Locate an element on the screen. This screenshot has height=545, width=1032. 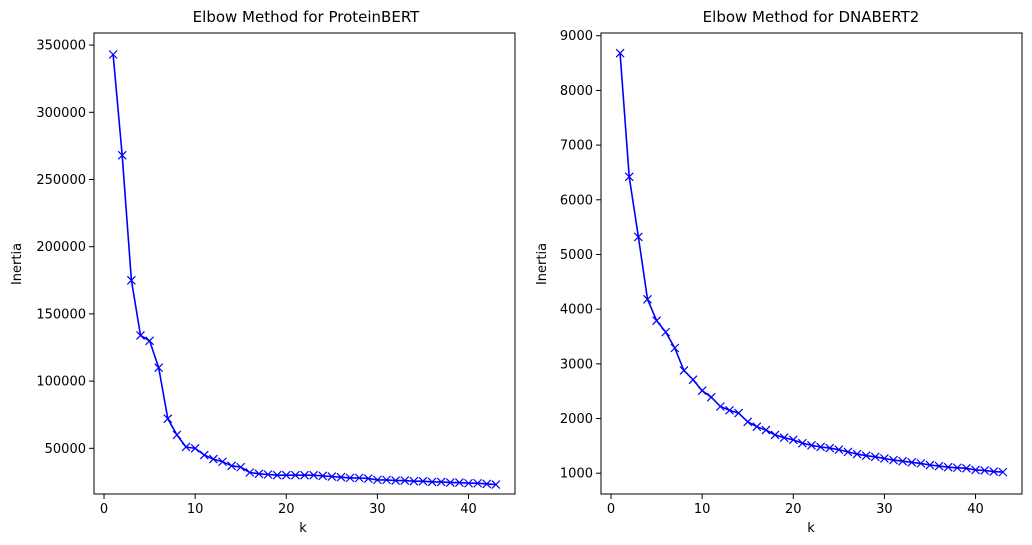
y-tick-label: 5000 is located at coordinates (576, 255).